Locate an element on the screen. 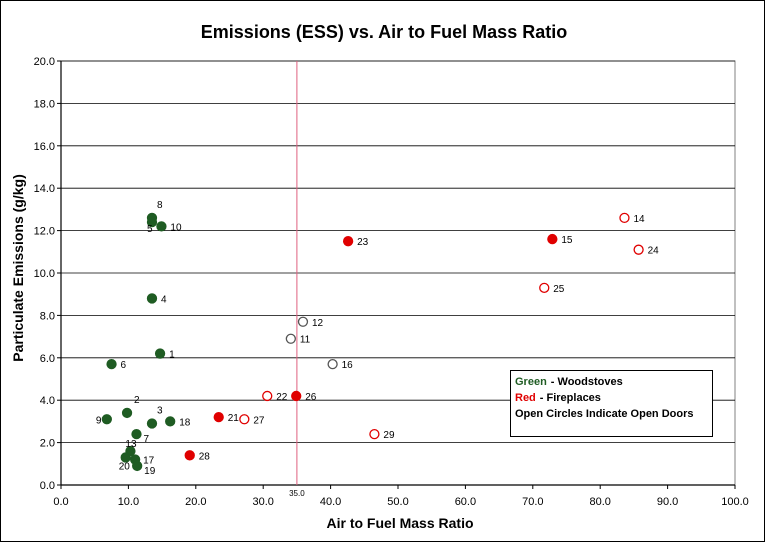 This screenshot has height=545, width=768. y-tick-label: 0.0 is located at coordinates (47, 486).